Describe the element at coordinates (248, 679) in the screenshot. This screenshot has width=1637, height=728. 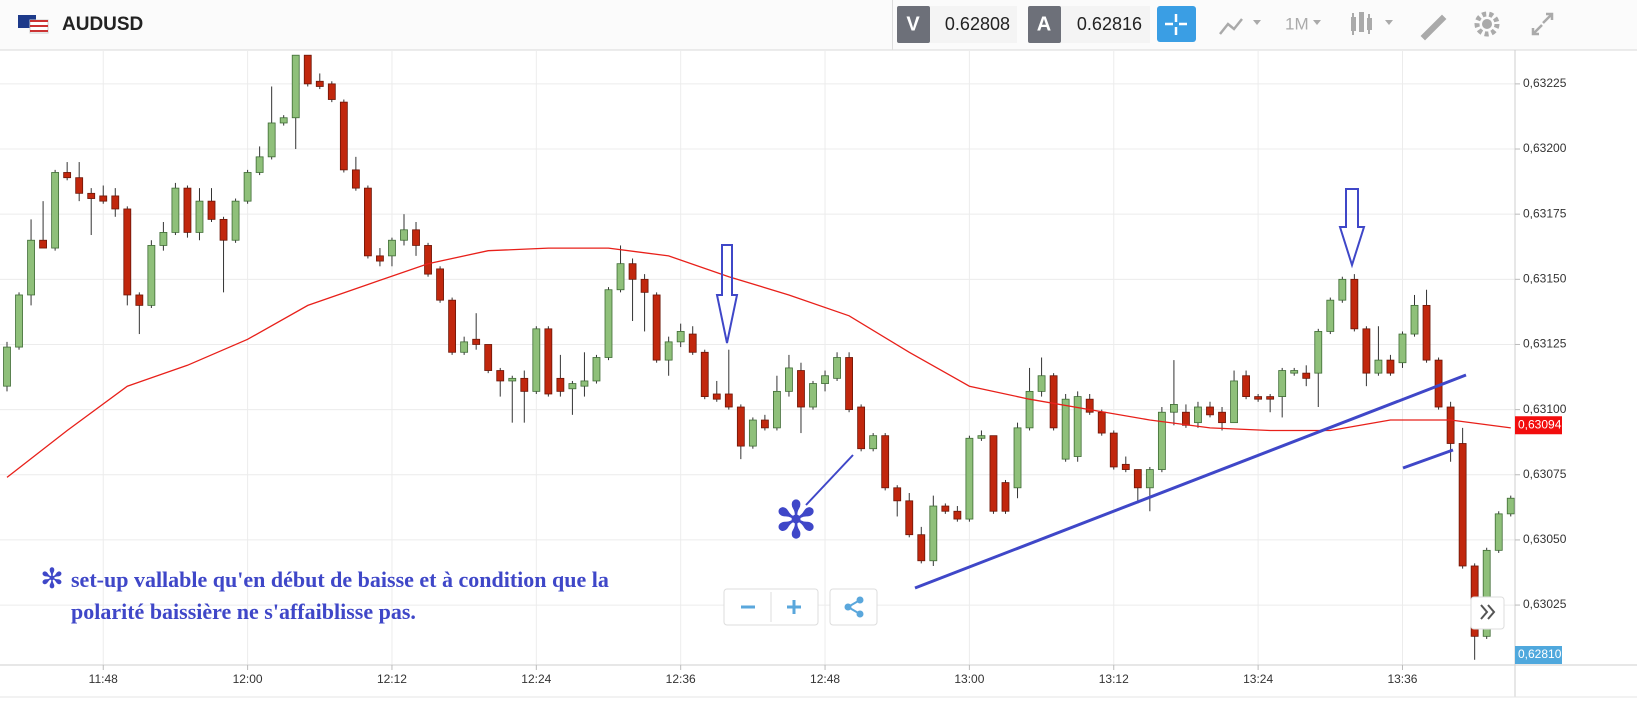
I see `x-tick-label: 12:00` at that location.